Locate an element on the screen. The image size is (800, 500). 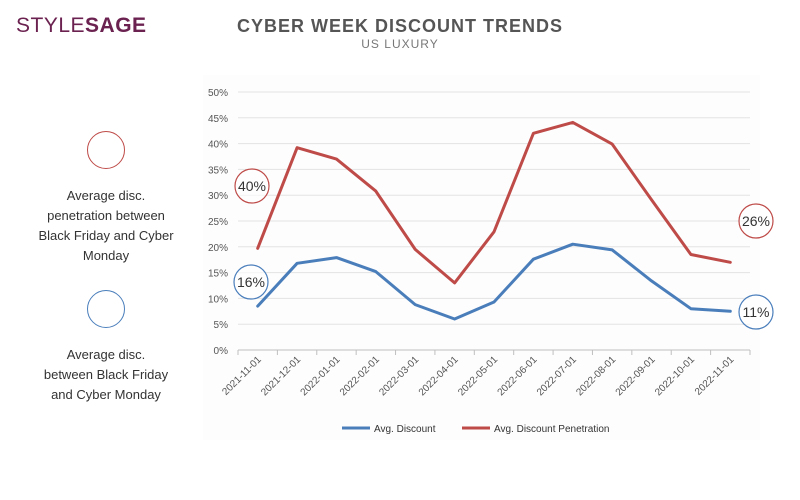
stylesage-logo: STYLESAGE is located at coordinates (81, 26).